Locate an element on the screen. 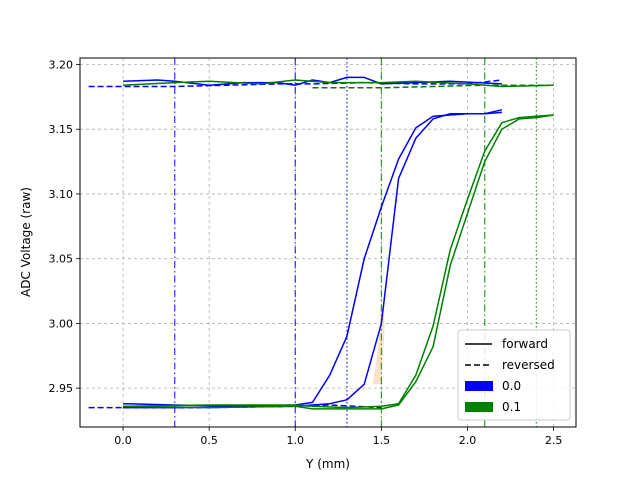 Image resolution: width=640 pixels, height=480 pixels. y-tick-label: 2.95 is located at coordinates (61, 388).